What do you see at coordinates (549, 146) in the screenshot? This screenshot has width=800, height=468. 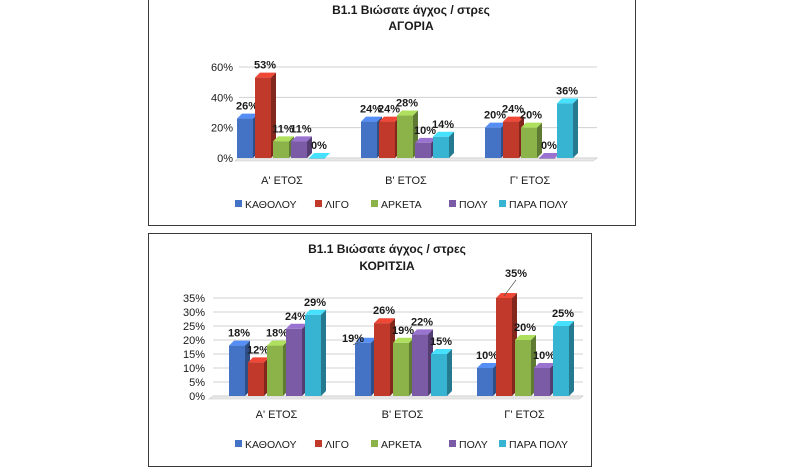 I see `boys-data-label: 0%` at bounding box center [549, 146].